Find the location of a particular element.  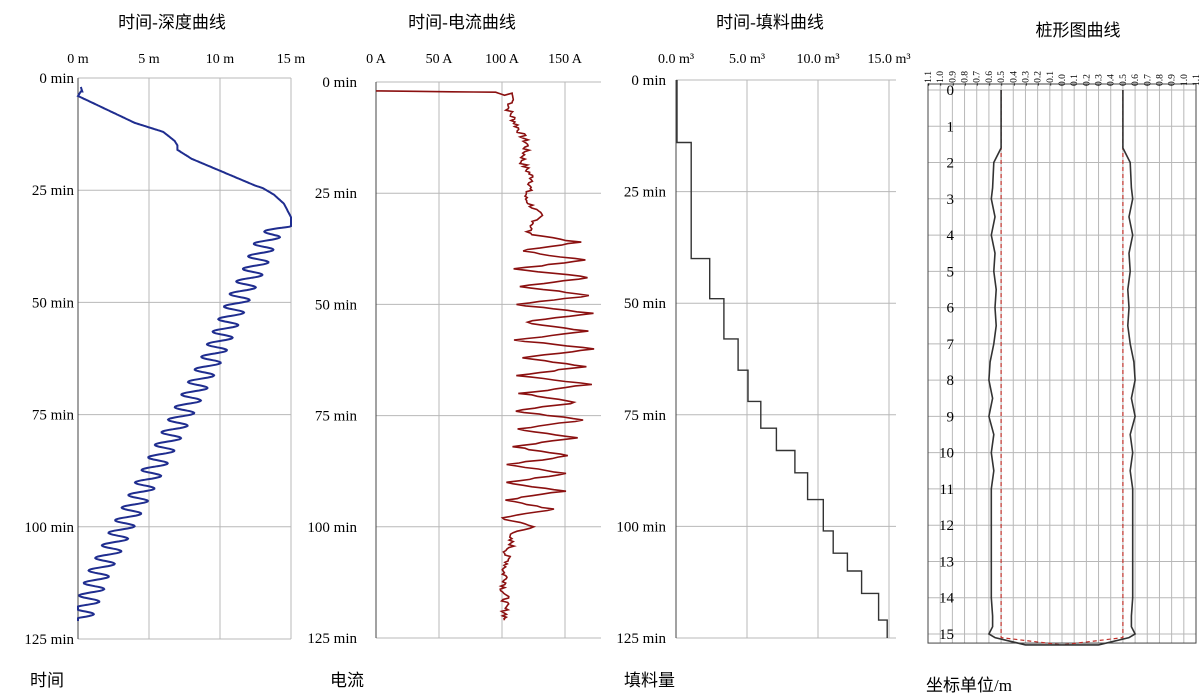

y-axis-label: 填料量 is located at coordinates (649, 680).